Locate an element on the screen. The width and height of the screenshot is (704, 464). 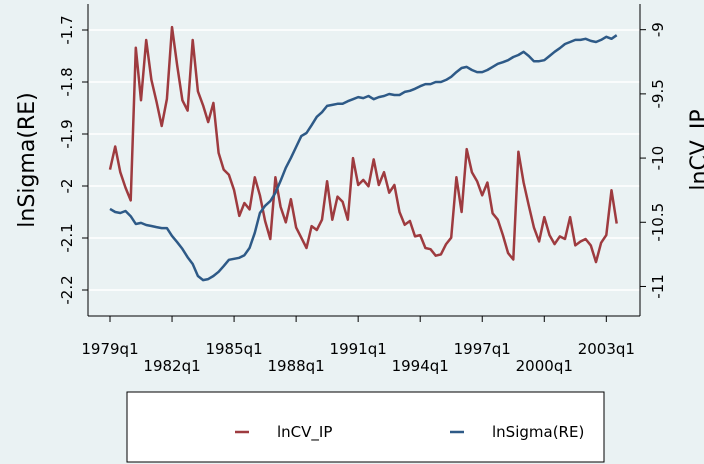
legend-box is located at coordinates (365, 427).